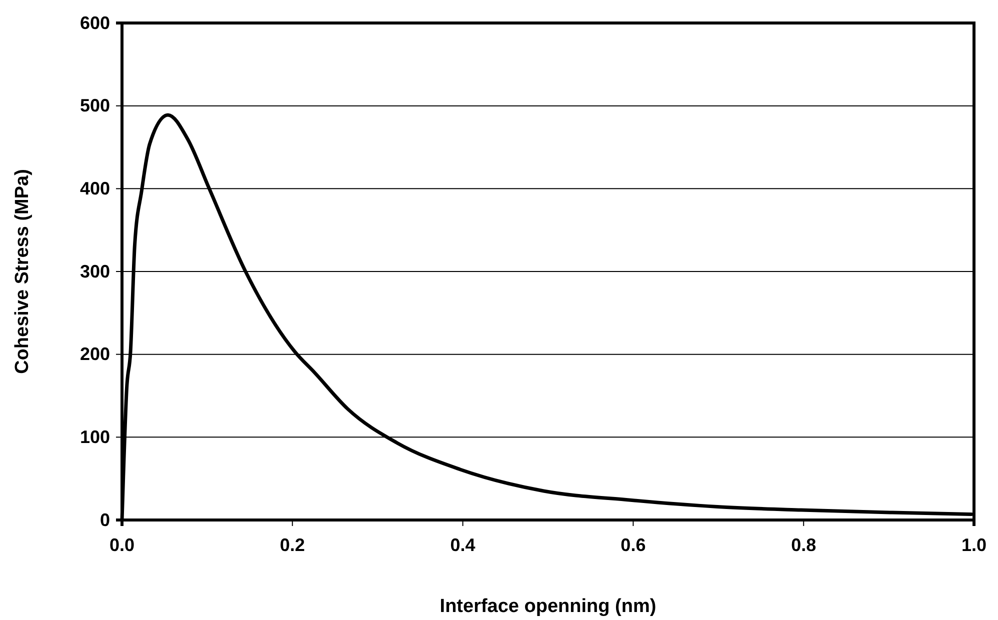 Image resolution: width=998 pixels, height=620 pixels. I want to click on y-tick-label: 100, so click(95, 436).